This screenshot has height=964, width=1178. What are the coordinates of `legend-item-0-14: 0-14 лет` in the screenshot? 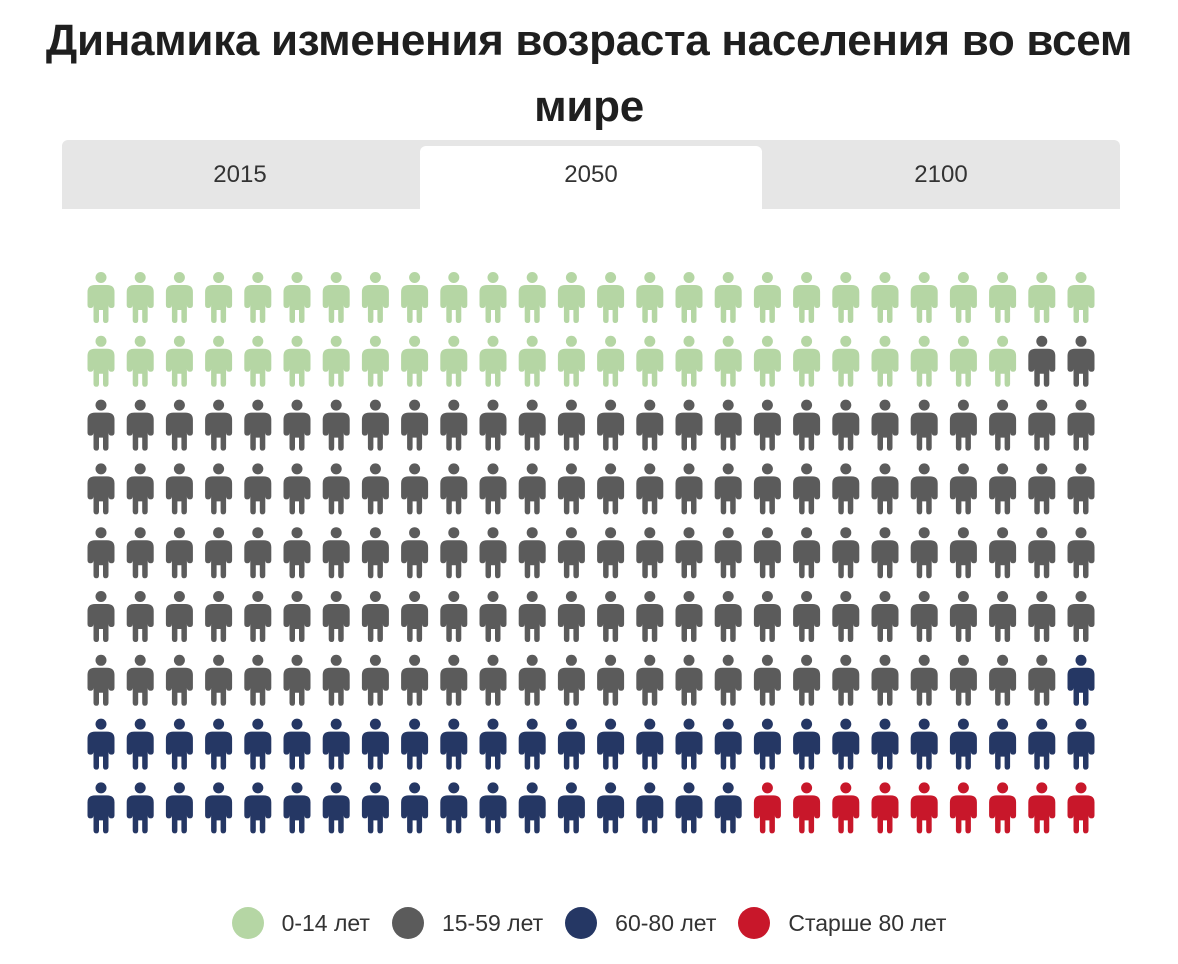 It's located at (300, 923).